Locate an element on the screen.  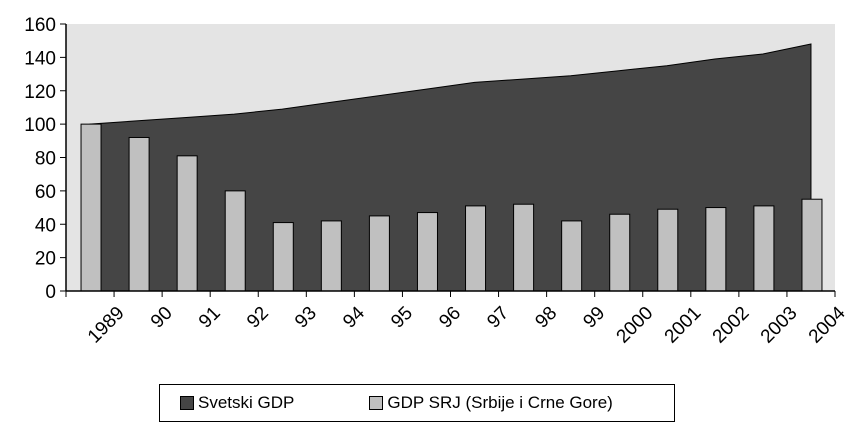
legend-item-gdp-srj: GDP SRJ (Srbije i Crne Gore) is located at coordinates (491, 403).